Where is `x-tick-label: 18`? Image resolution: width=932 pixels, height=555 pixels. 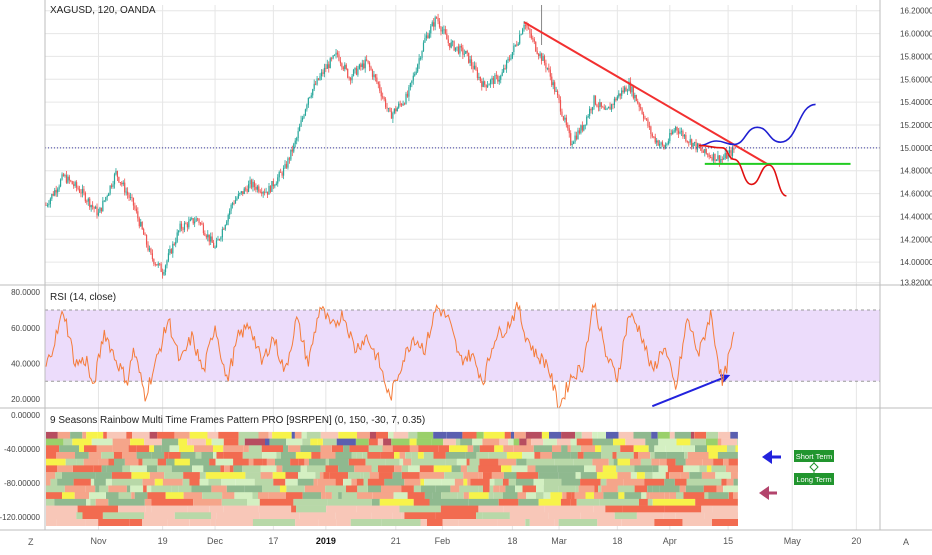
x-tick-label: 18 is located at coordinates (617, 541).